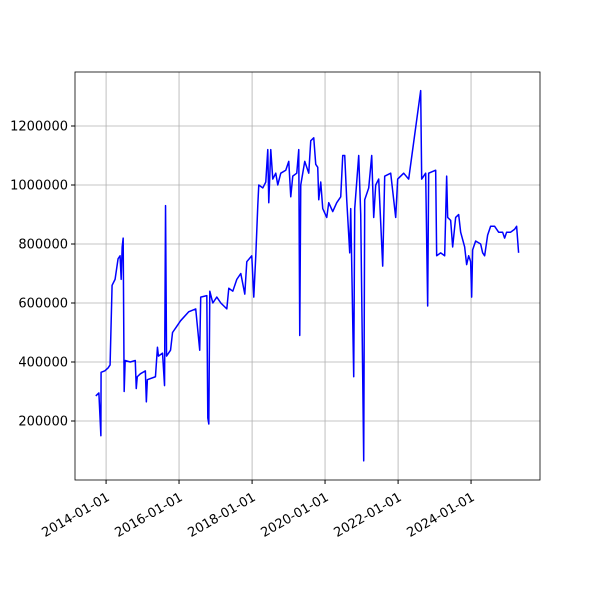  I want to click on x-tick-label: 2024-01-01, so click(441, 515).